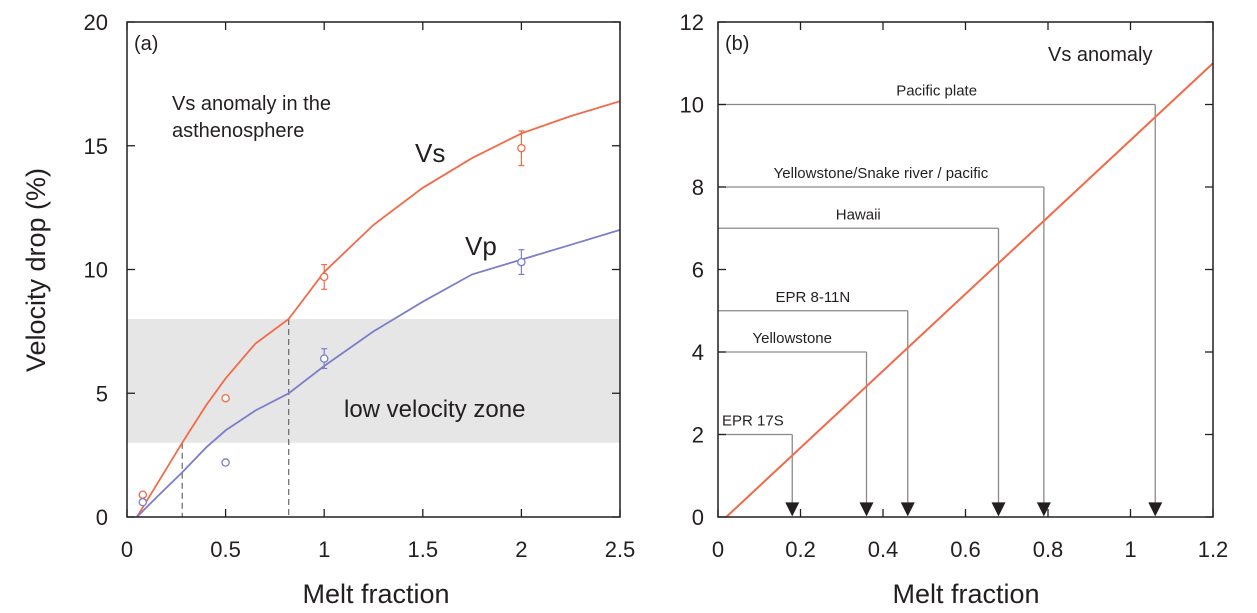 This screenshot has height=613, width=1257. I want to click on panel-a-y-axis-title: Velocity drop (%), so click(36, 270).